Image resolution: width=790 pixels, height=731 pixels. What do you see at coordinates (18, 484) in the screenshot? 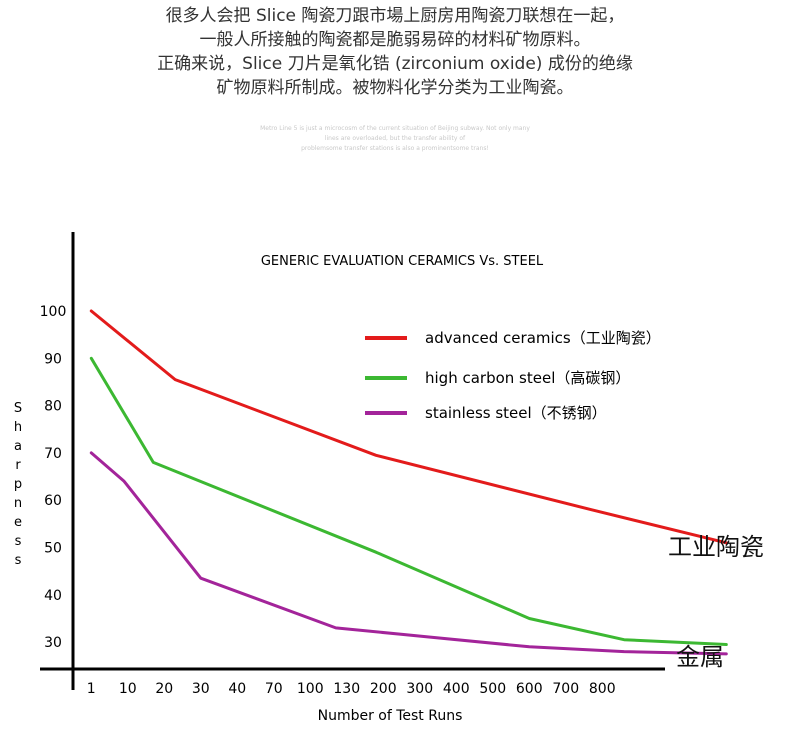
I see `y-axis-label-letter: p` at bounding box center [18, 484].